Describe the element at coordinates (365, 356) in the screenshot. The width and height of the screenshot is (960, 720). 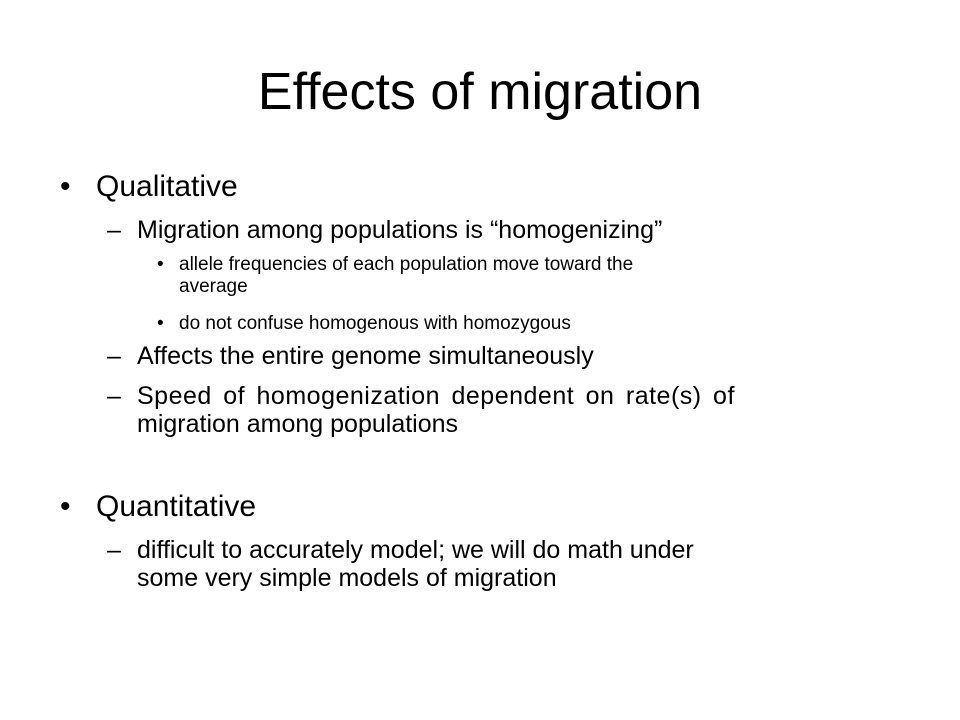
I see `point-text: Affects the entire genome simultaneously` at that location.